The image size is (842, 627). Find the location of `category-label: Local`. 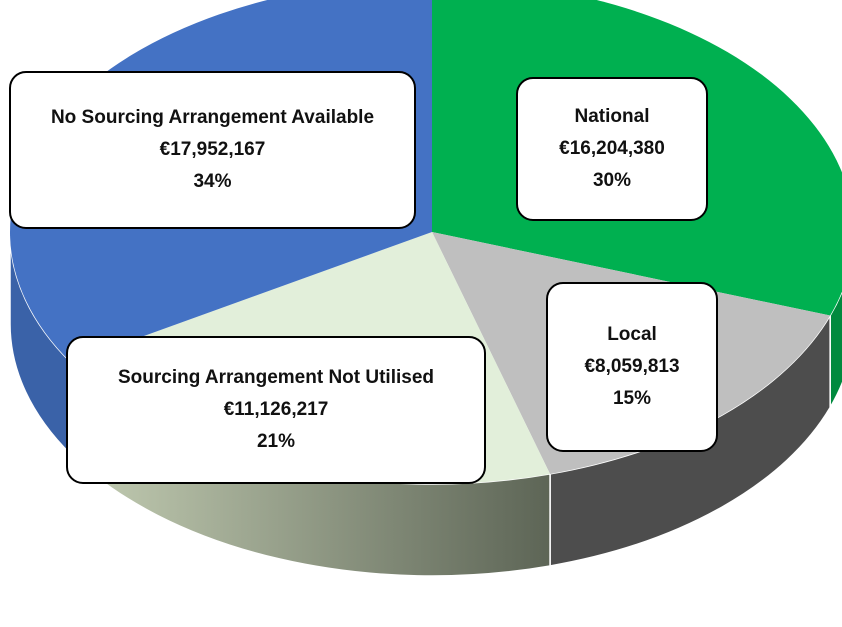

category-label: Local is located at coordinates (632, 334).